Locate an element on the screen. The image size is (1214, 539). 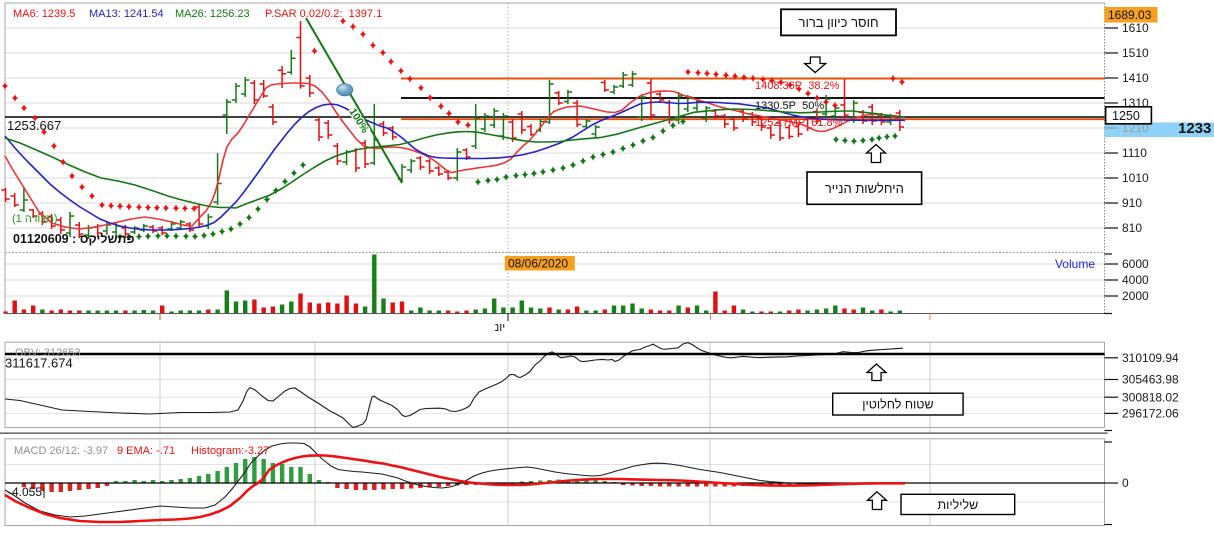
svg-text: MACD 26/12: -3.97 is located at coordinates (61, 451).